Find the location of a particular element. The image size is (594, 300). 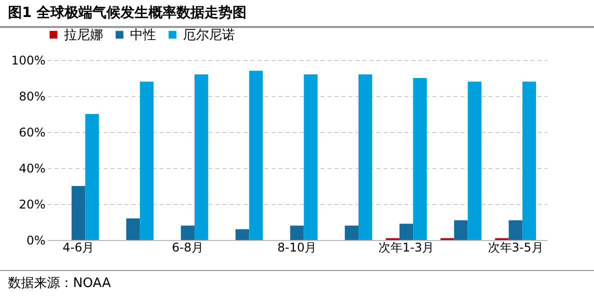

x-tick-label: 次年1-3月 is located at coordinates (406, 247).